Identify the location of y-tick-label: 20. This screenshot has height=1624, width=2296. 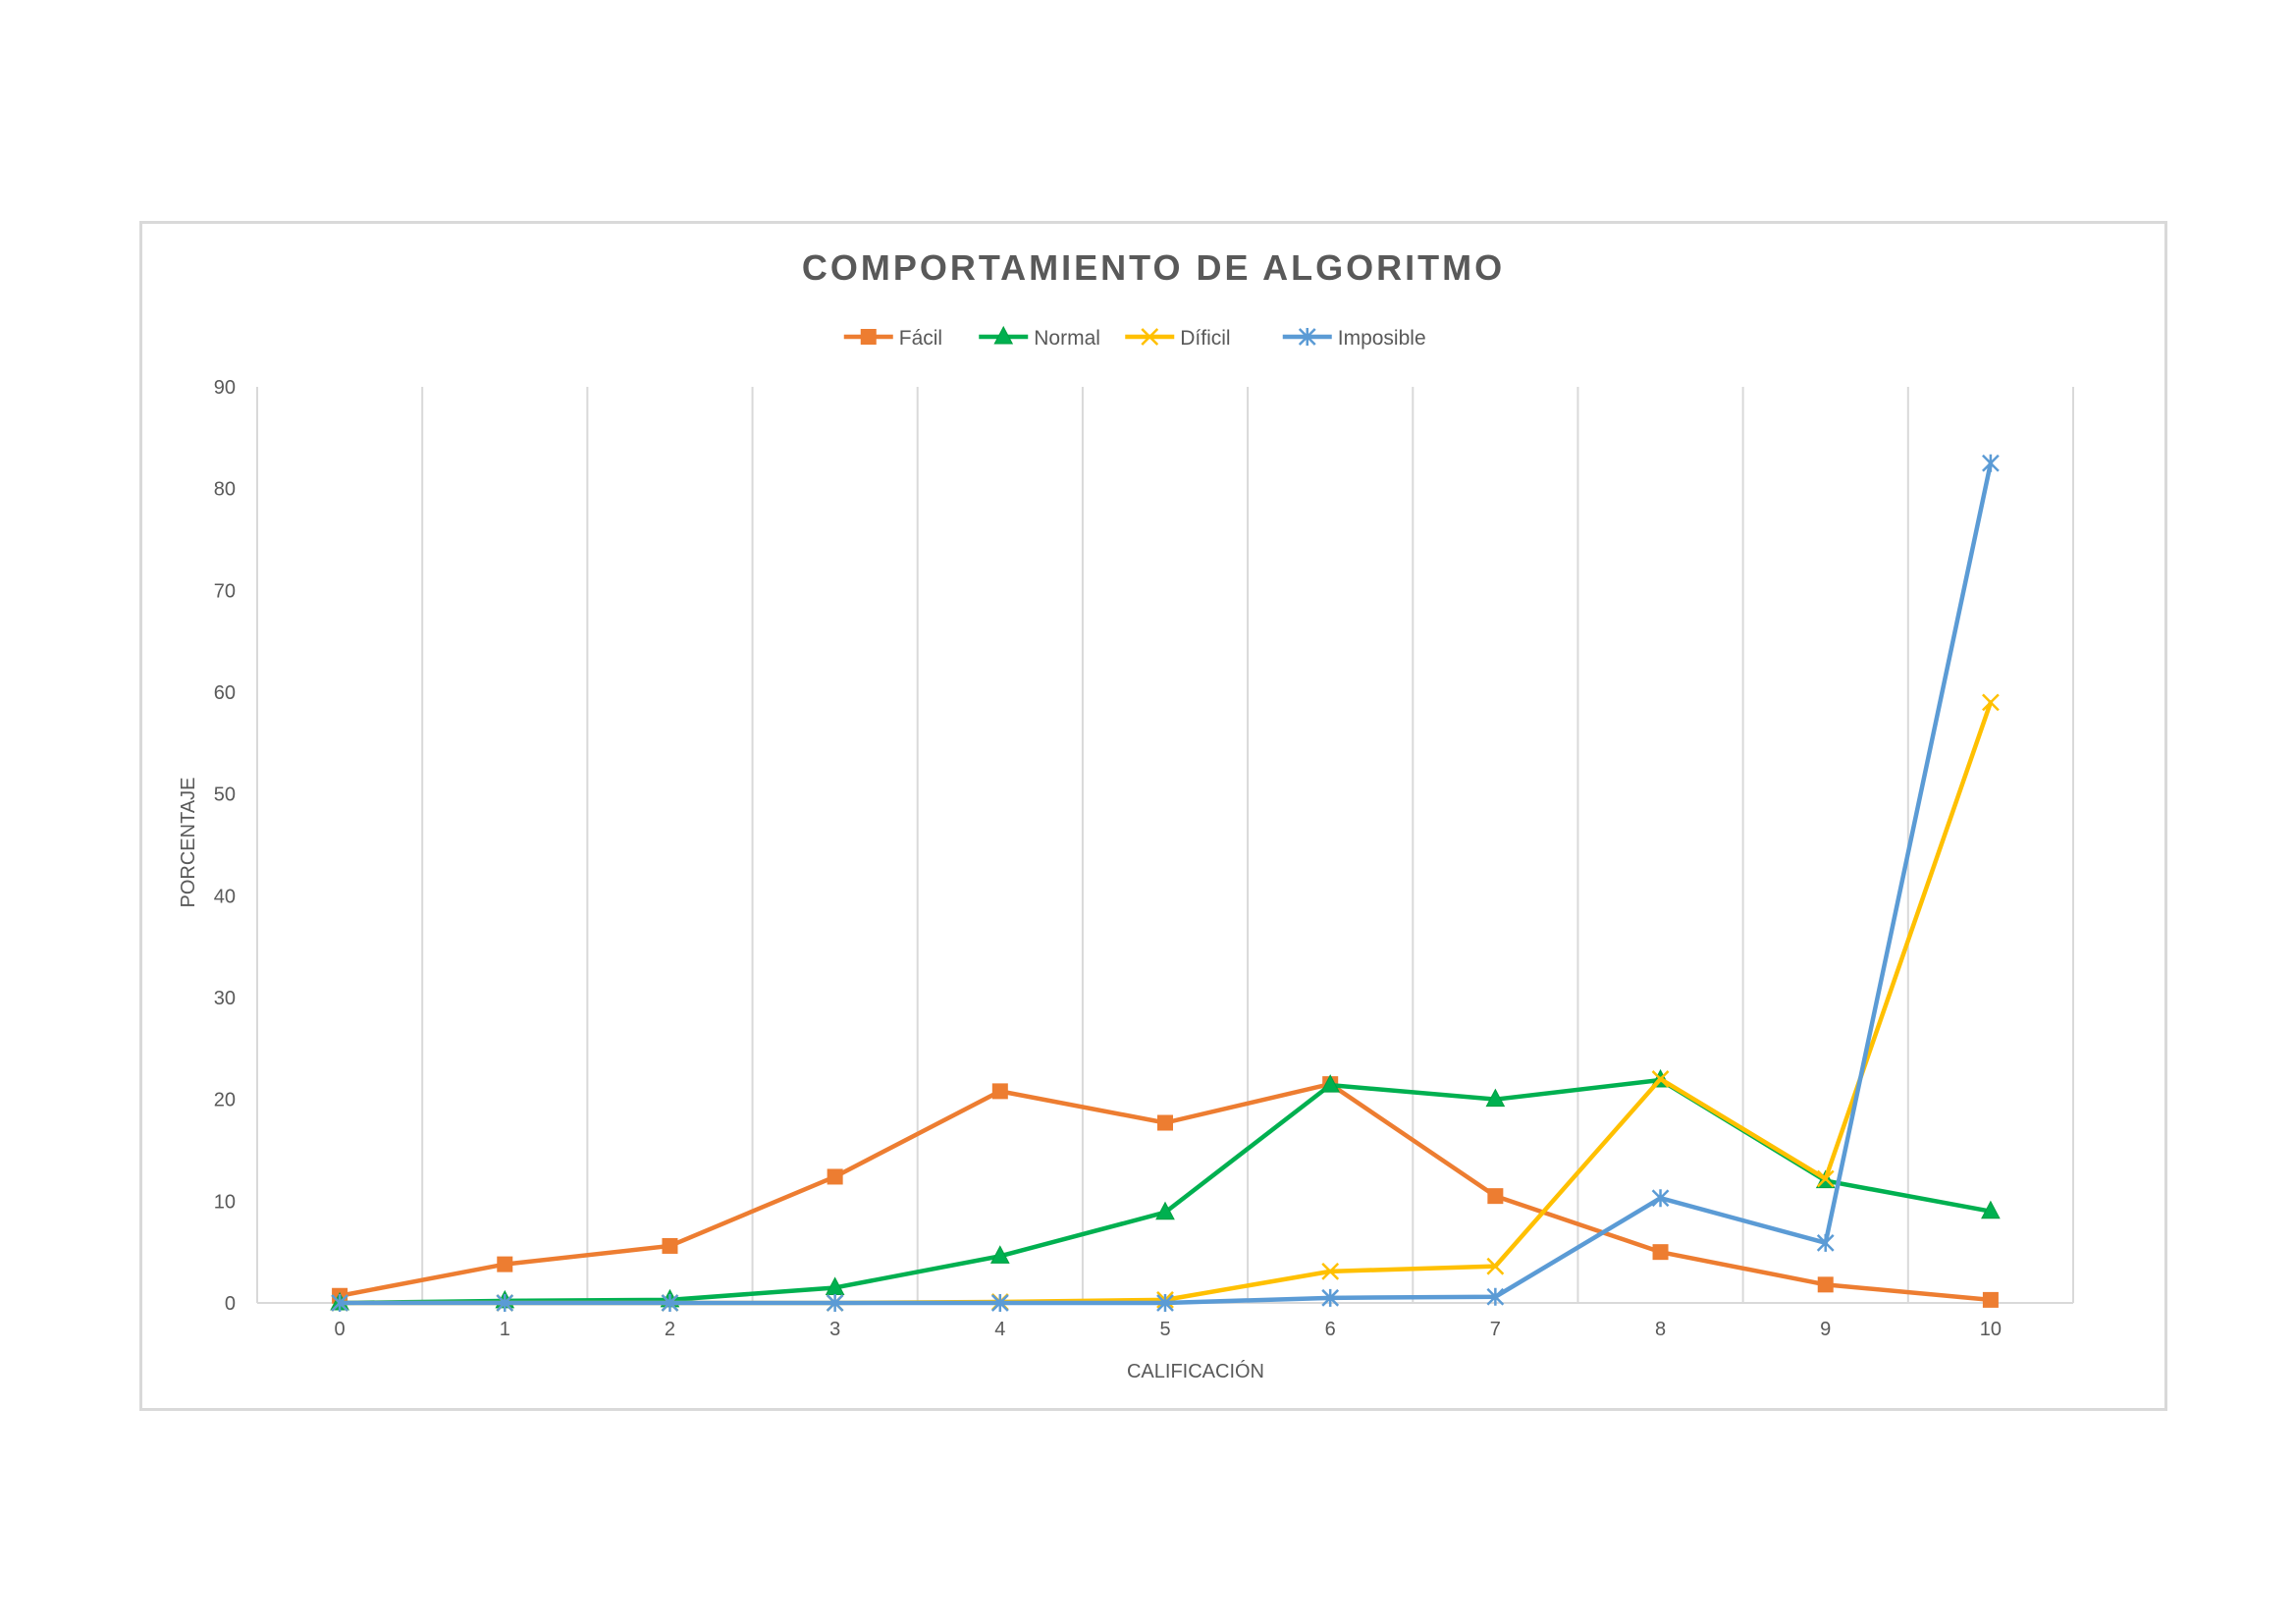
(225, 1100).